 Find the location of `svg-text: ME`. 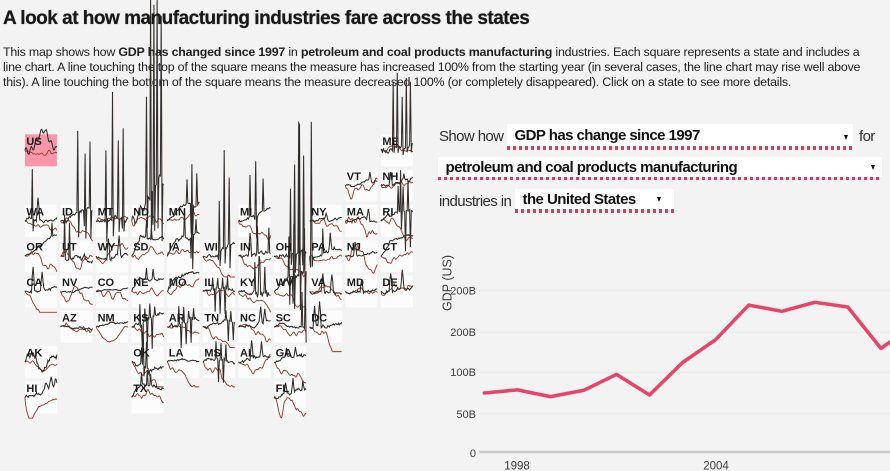

svg-text: ME is located at coordinates (390, 142).